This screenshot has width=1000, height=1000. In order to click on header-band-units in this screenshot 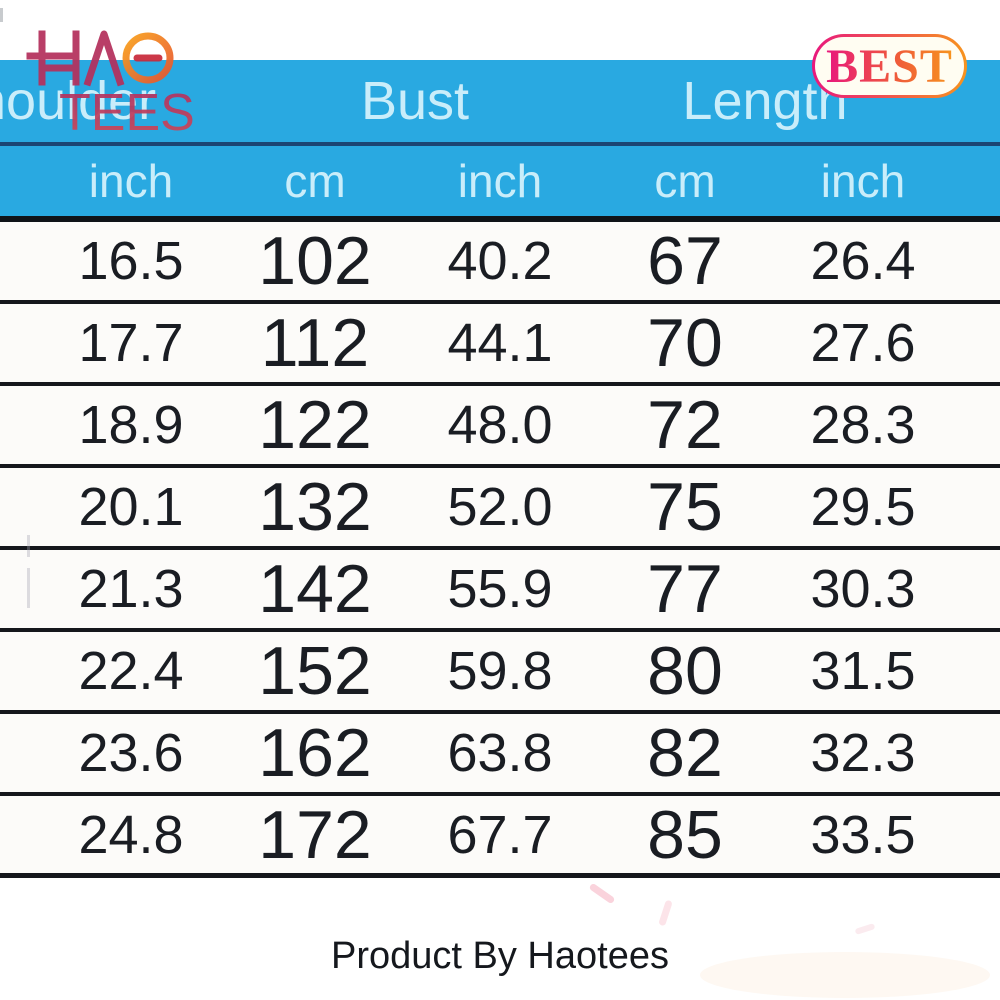, I will do `click(500, 184)`.